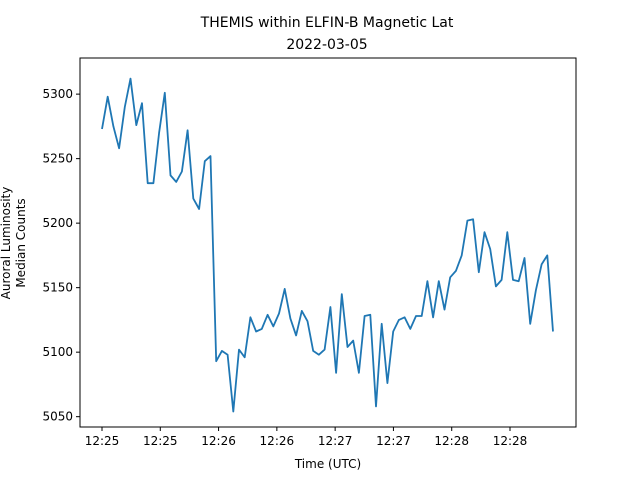 Image resolution: width=640 pixels, height=484 pixels. I want to click on y-axis-label: Auroral Luminosity, so click(6, 243).